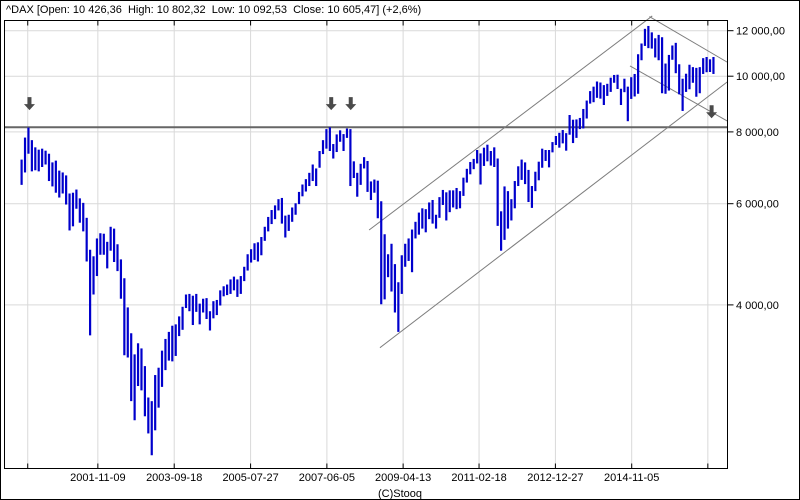 The image size is (800, 500). What do you see at coordinates (688, 39) in the screenshot?
I see `falling-channel-upper` at bounding box center [688, 39].